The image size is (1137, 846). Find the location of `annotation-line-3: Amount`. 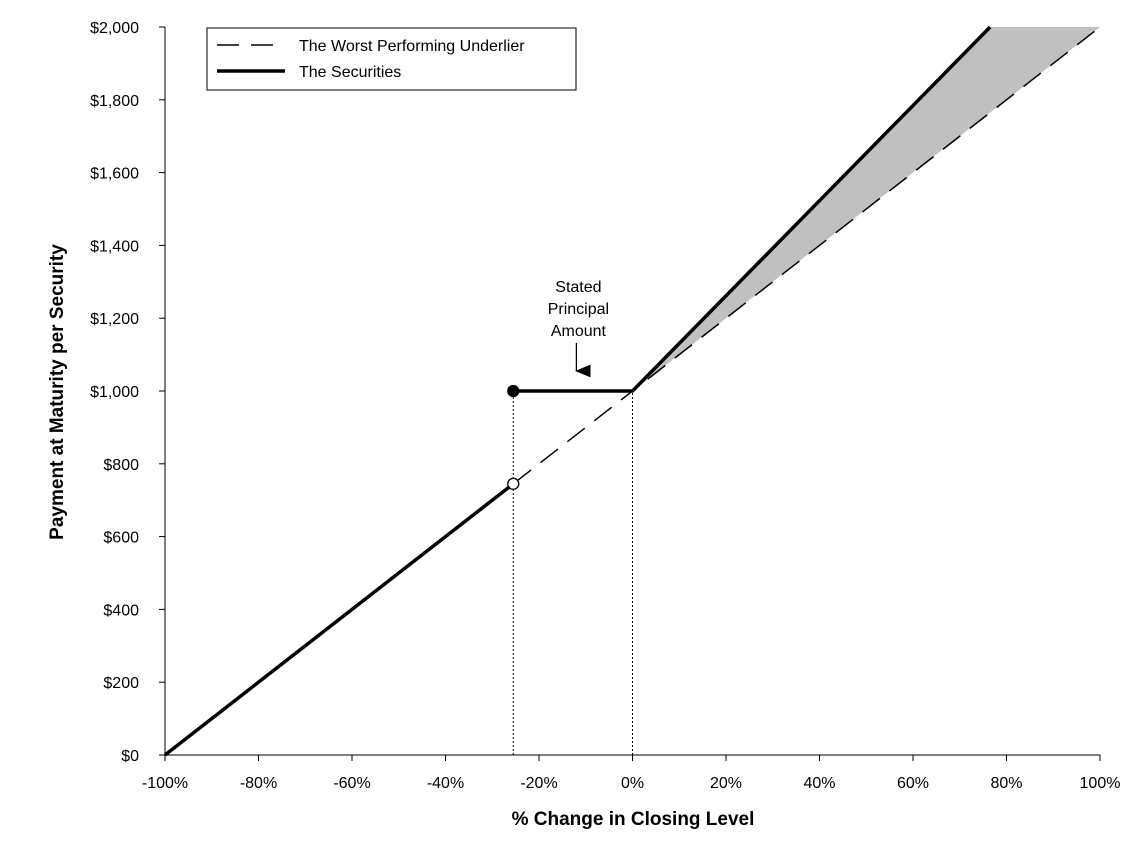

annotation-line-3: Amount is located at coordinates (579, 331).